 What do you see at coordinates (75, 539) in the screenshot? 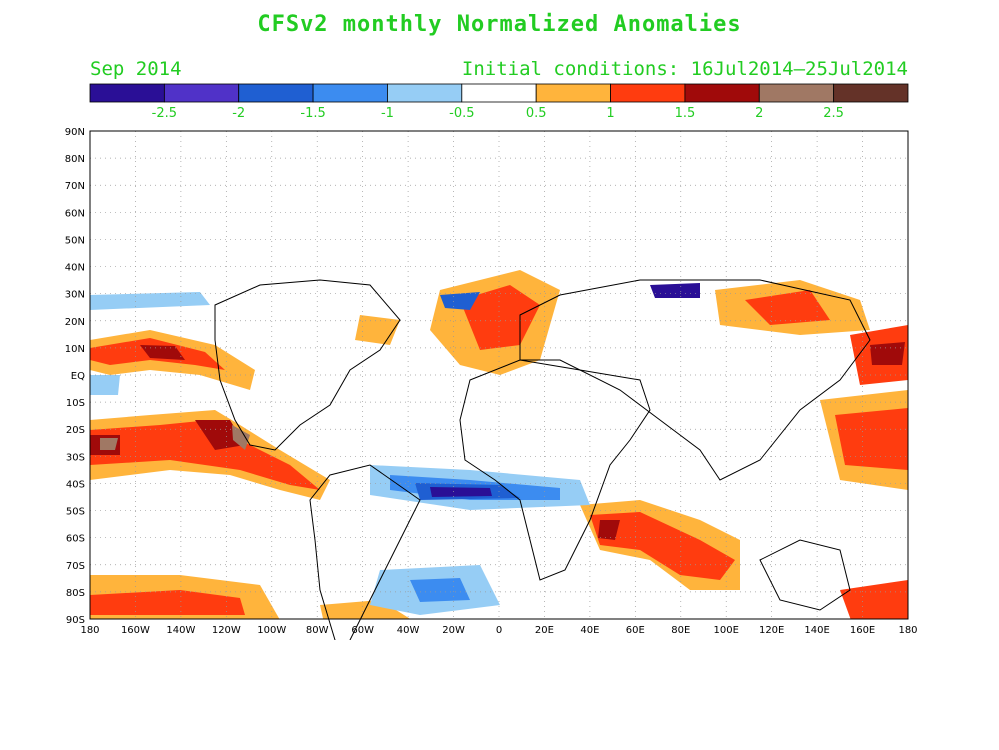
I see `lat-tick-label: 60S` at bounding box center [75, 539].